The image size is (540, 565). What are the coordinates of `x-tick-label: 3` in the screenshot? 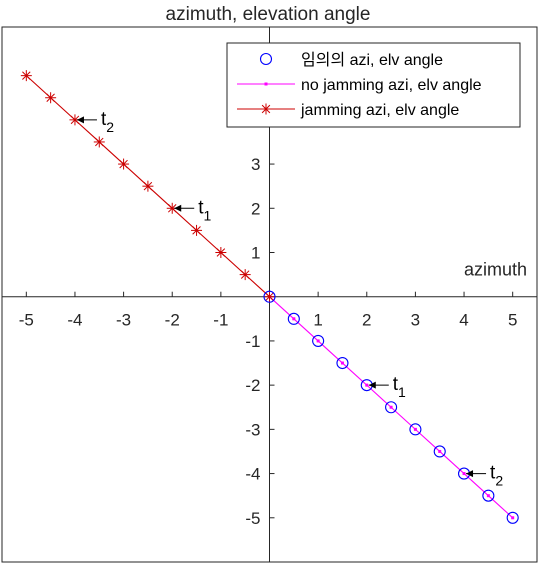 It's located at (415, 320).